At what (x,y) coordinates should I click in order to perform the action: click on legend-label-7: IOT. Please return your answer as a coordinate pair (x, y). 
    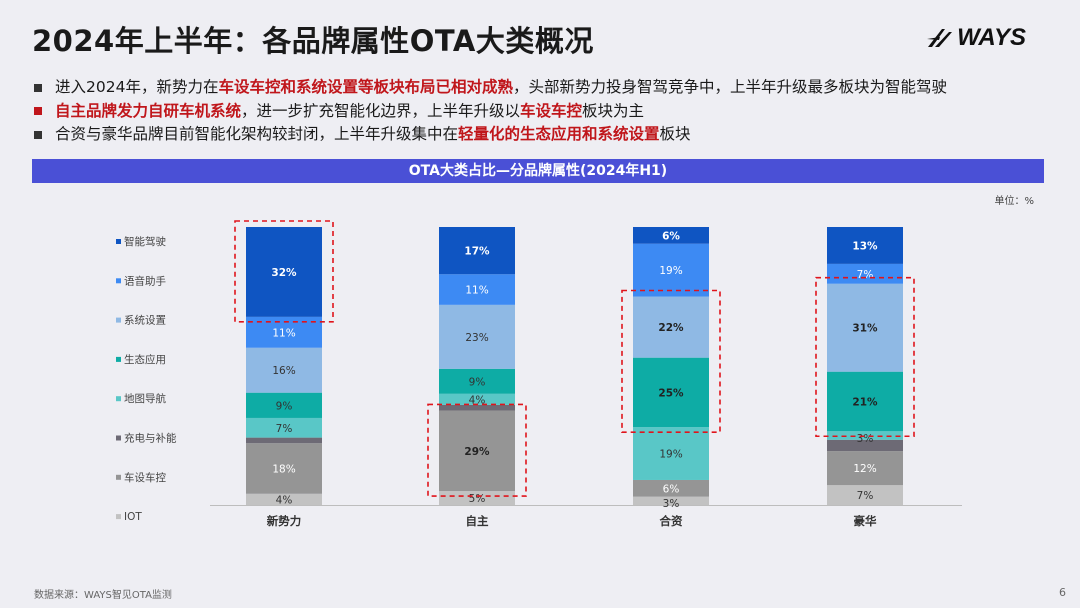
    Looking at the image, I should click on (133, 517).